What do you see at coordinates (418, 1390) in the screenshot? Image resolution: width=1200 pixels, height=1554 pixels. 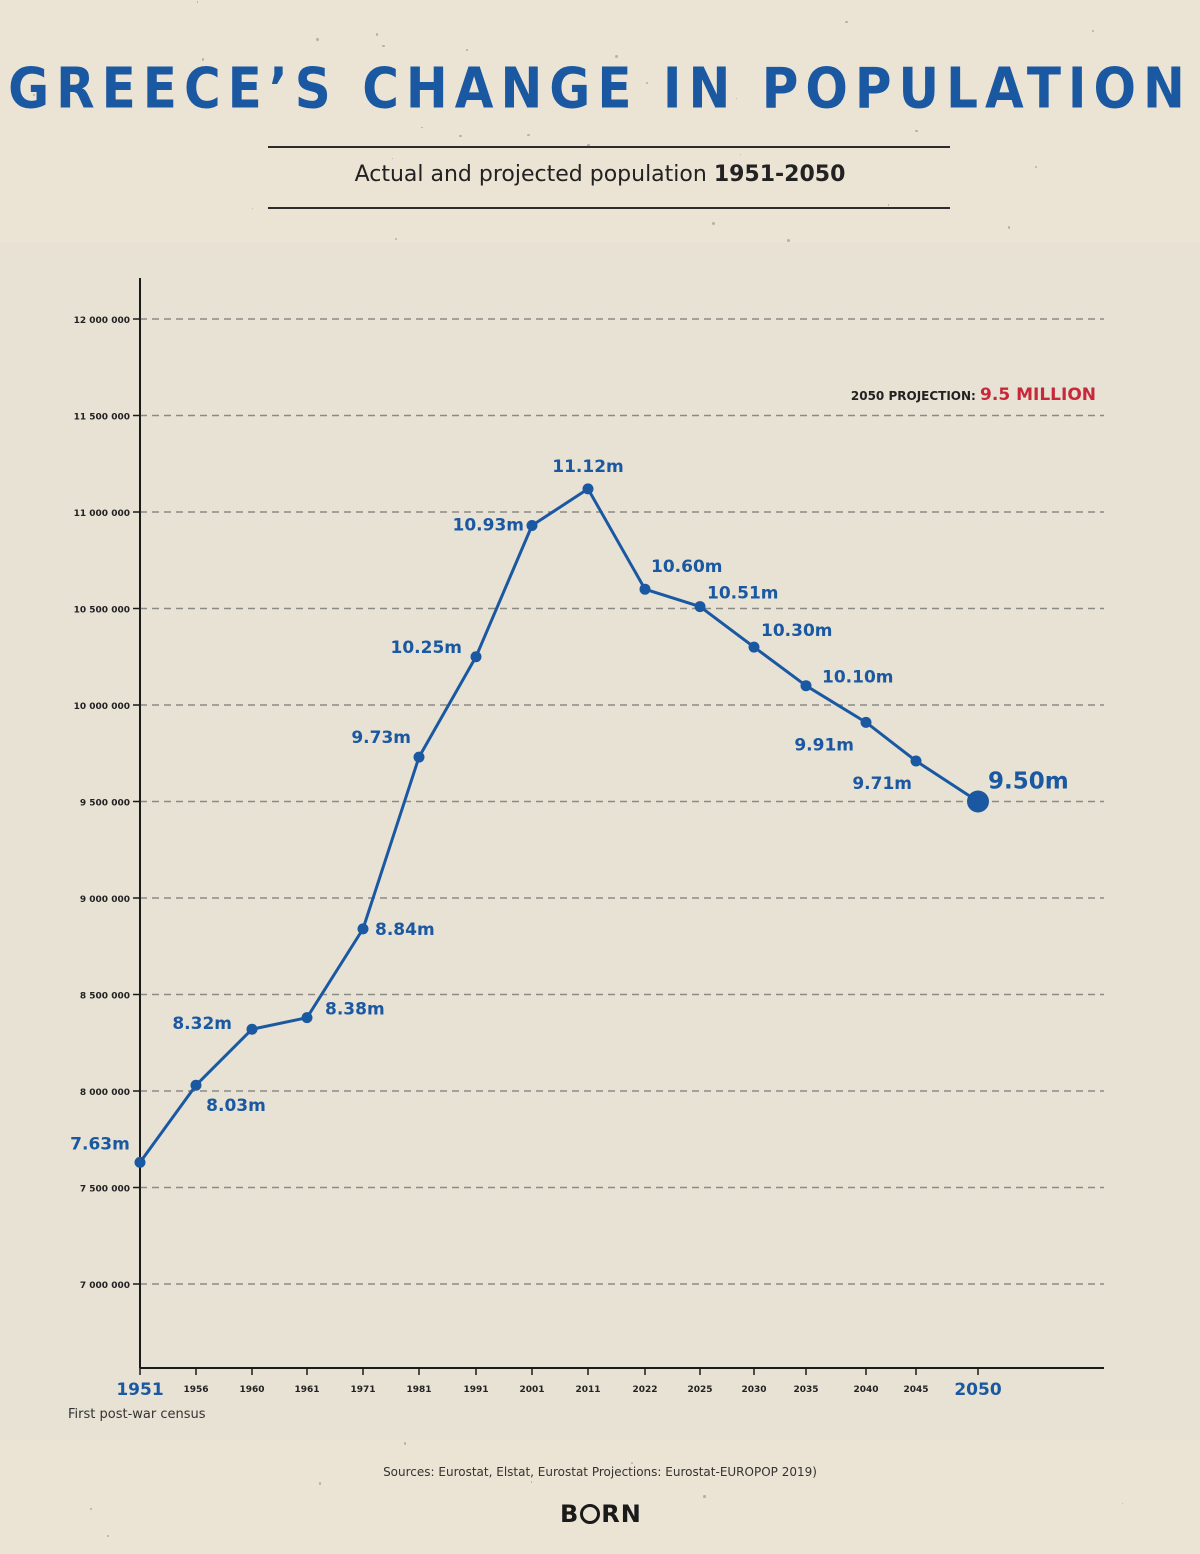 I see `x-tick-label: 1981` at bounding box center [418, 1390].